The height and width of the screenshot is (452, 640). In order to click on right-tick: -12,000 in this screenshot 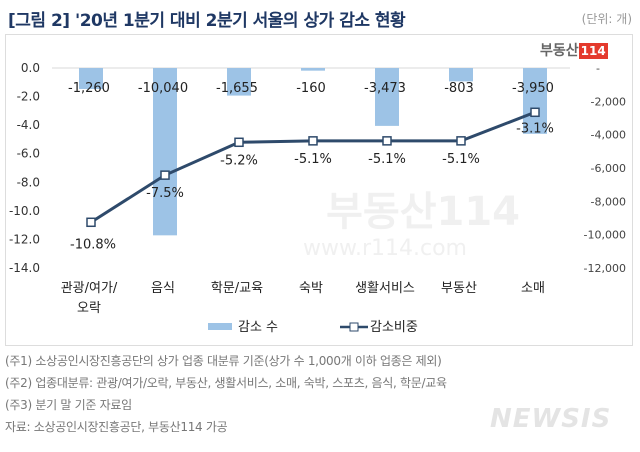, I will do `click(605, 268)`.